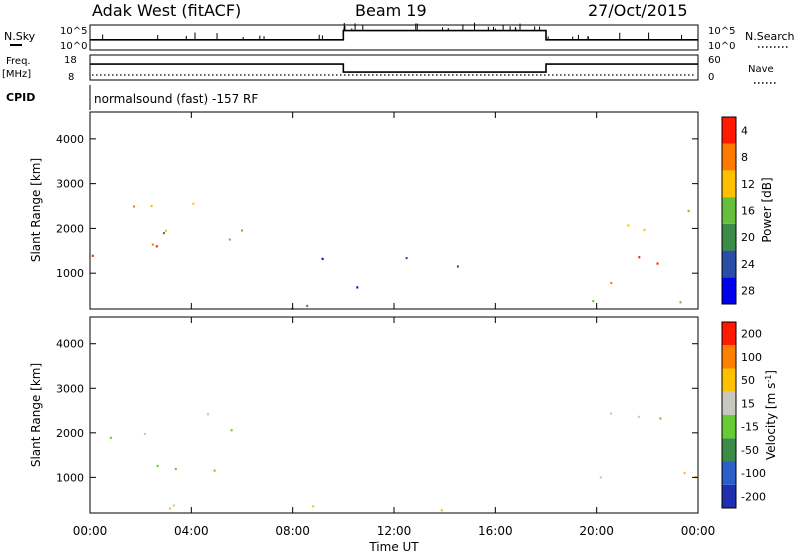 The height and width of the screenshot is (554, 800). I want to click on colorbar-tick-label: -200, so click(753, 496).